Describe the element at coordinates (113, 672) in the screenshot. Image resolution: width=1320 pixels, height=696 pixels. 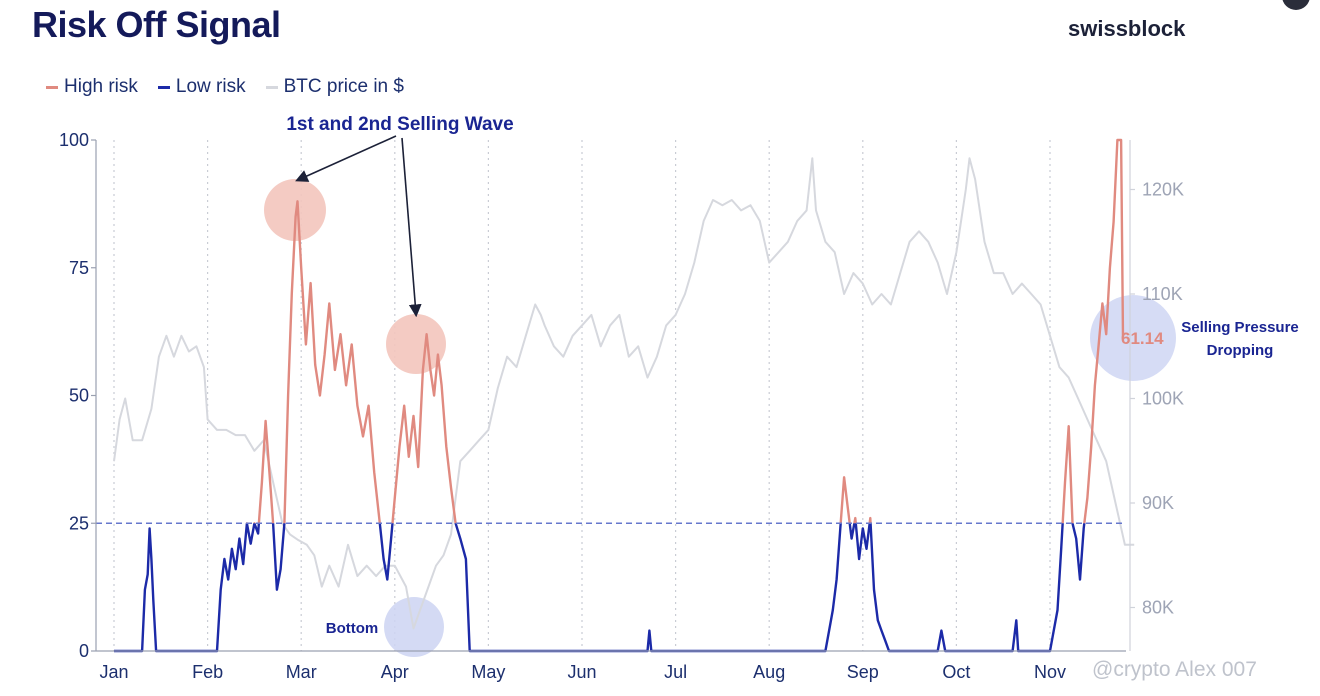
I see `x-tick-label-jan: Jan` at that location.